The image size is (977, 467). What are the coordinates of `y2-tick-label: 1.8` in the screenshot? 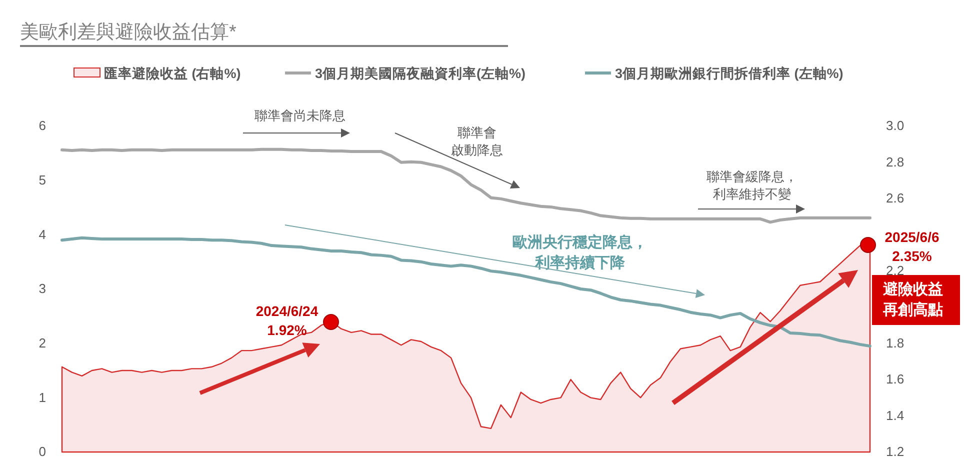 It's located at (895, 342).